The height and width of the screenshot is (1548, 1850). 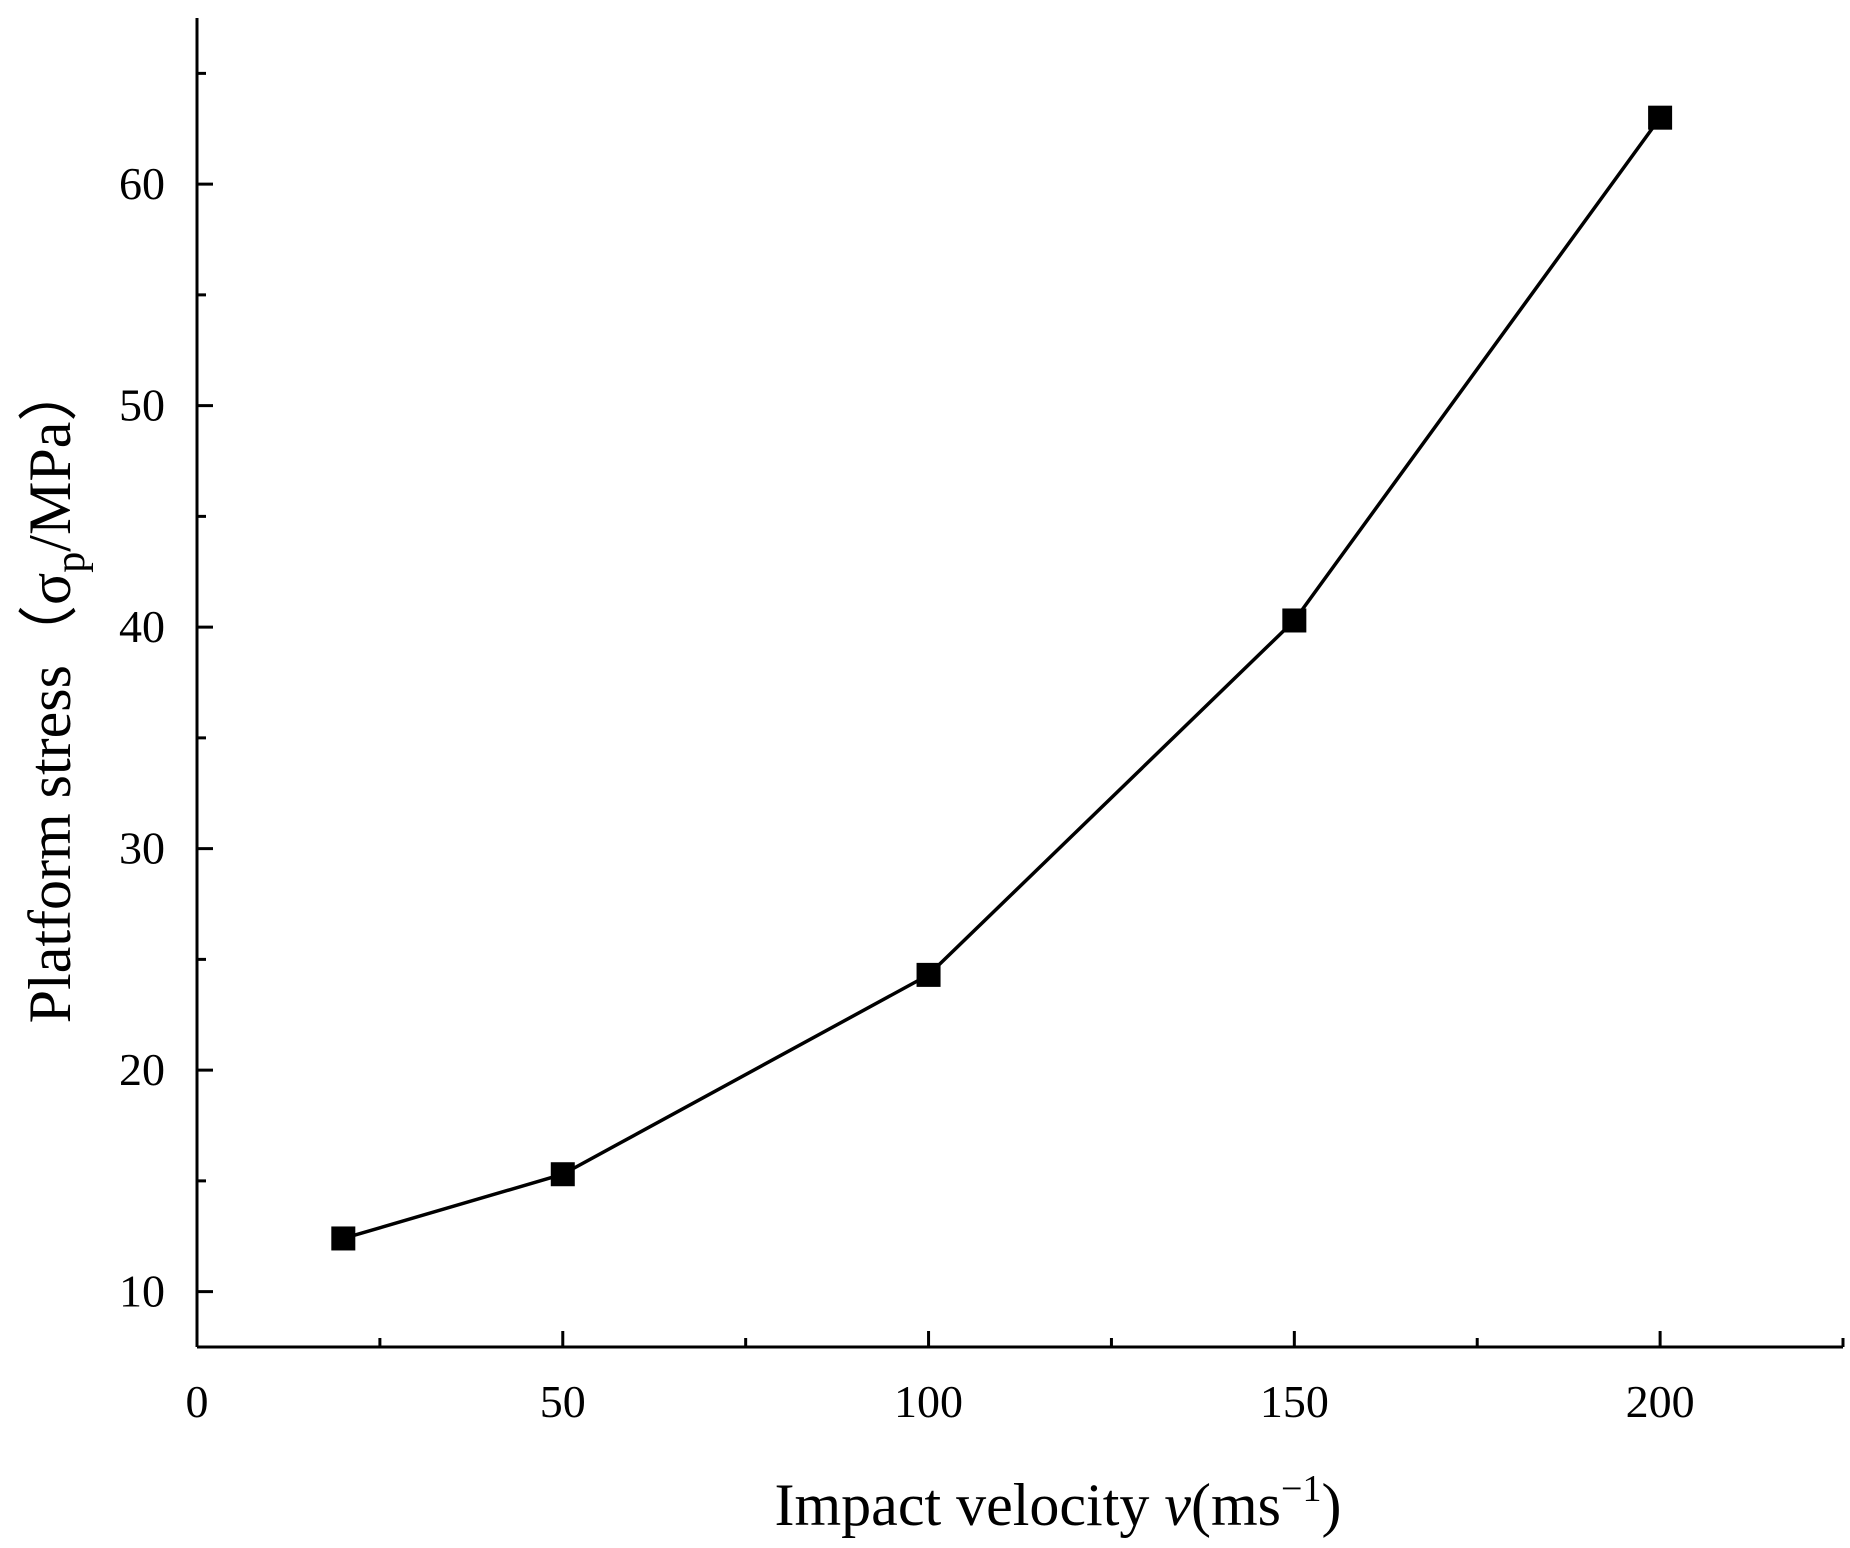 What do you see at coordinates (142, 183) in the screenshot?
I see `y-tick-label: 60` at bounding box center [142, 183].